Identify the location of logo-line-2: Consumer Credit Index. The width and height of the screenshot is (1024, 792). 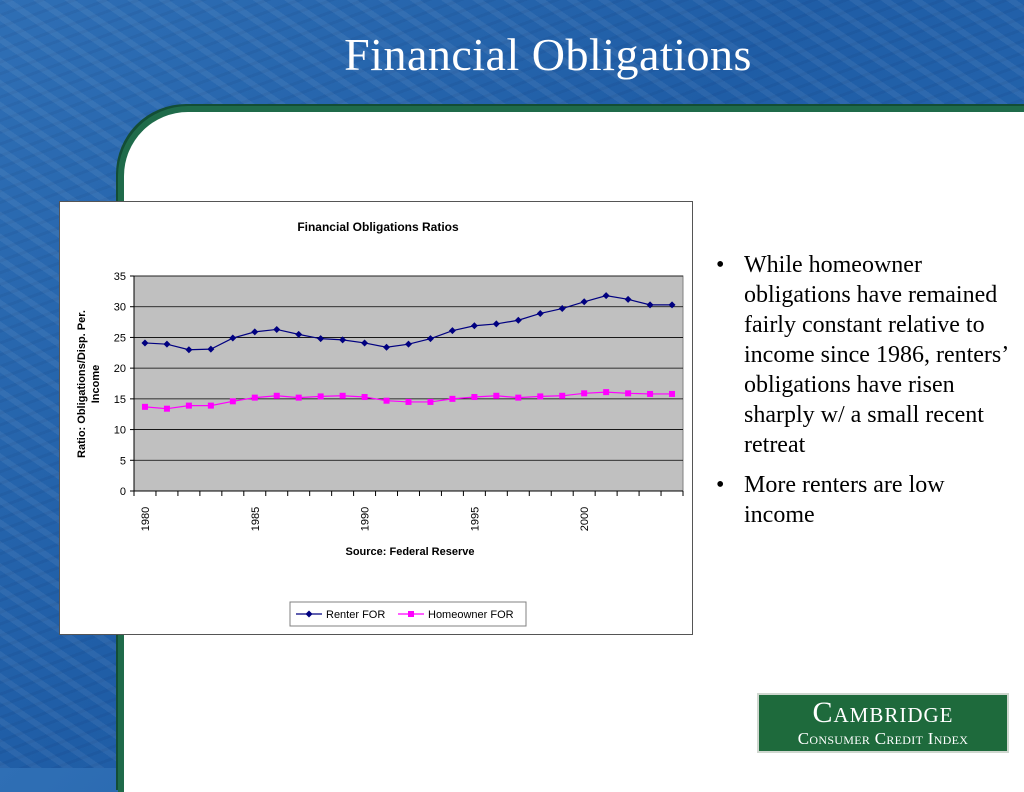
(883, 739).